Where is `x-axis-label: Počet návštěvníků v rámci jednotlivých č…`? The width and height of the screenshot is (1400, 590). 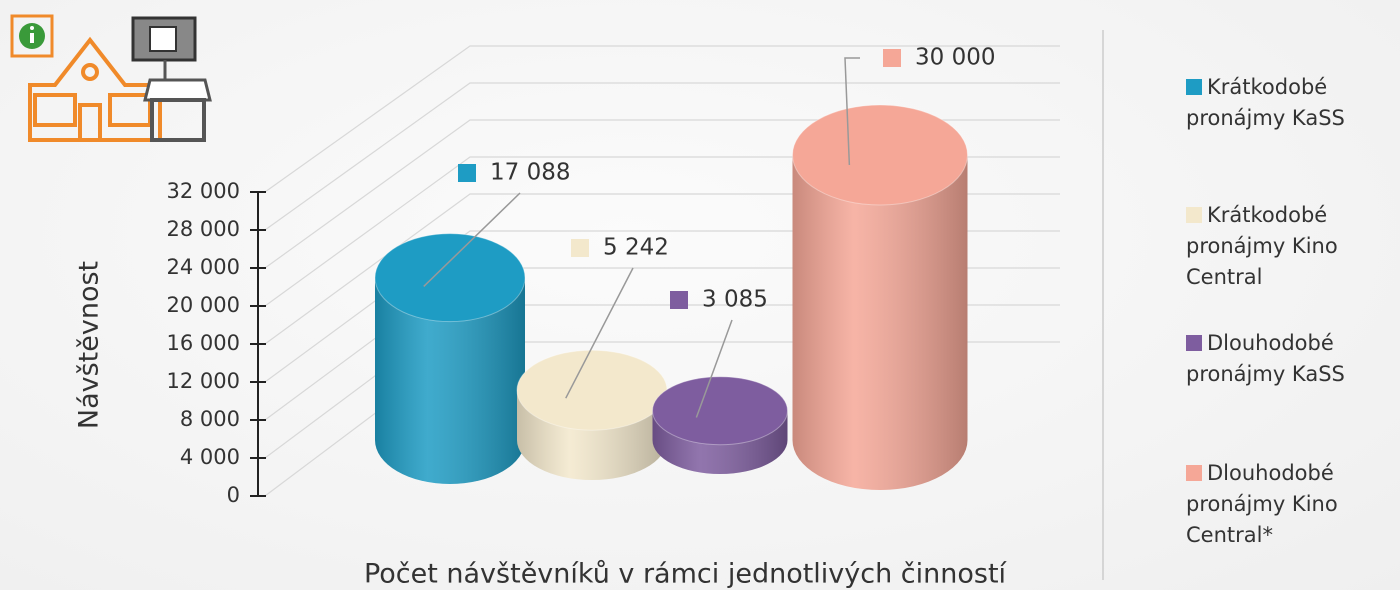
x-axis-label: Počet návštěvníků v rámci jednotlivých č… is located at coordinates (686, 574).